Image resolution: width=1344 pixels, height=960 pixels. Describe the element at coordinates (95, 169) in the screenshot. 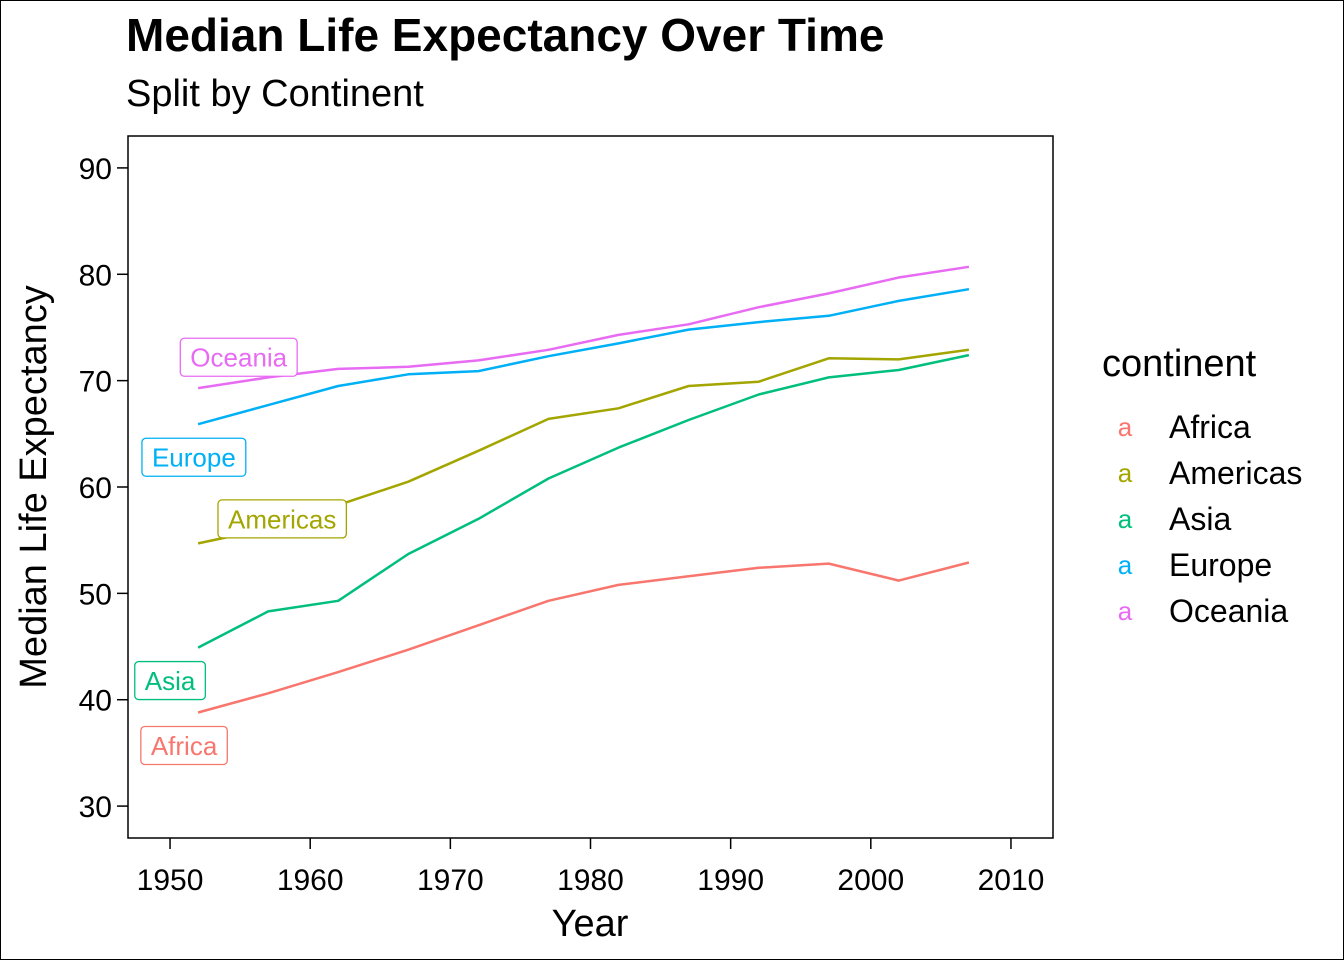

I see `y-tick-label: 90` at that location.